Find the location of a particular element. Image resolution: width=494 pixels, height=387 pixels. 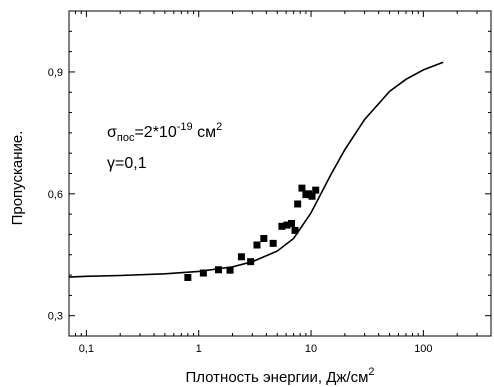

sigma-symbol: σ is located at coordinates (112, 132).